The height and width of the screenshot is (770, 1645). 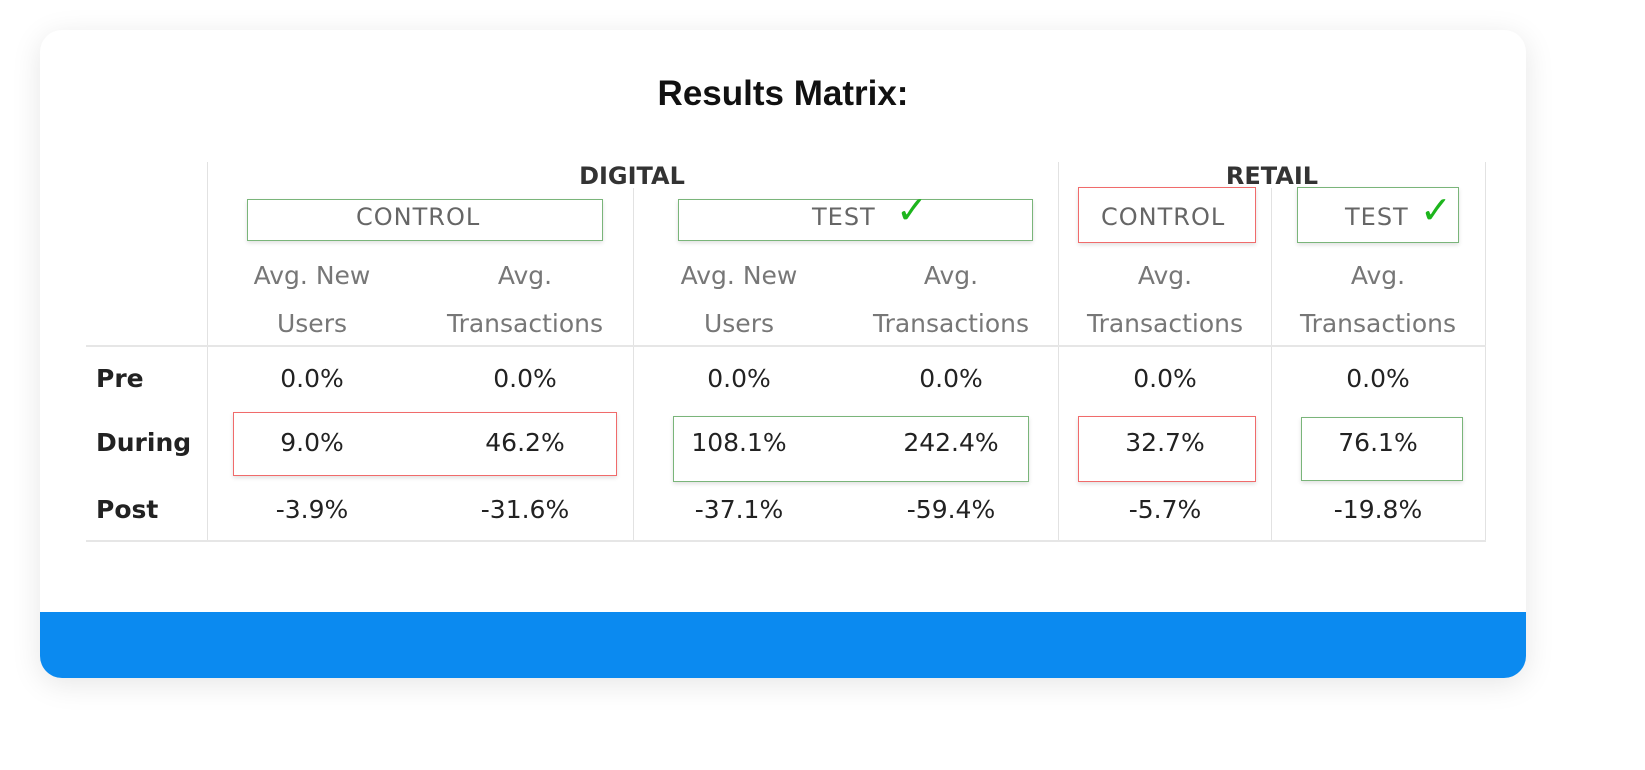 I want to click on retail-control-box, so click(x=1167, y=215).